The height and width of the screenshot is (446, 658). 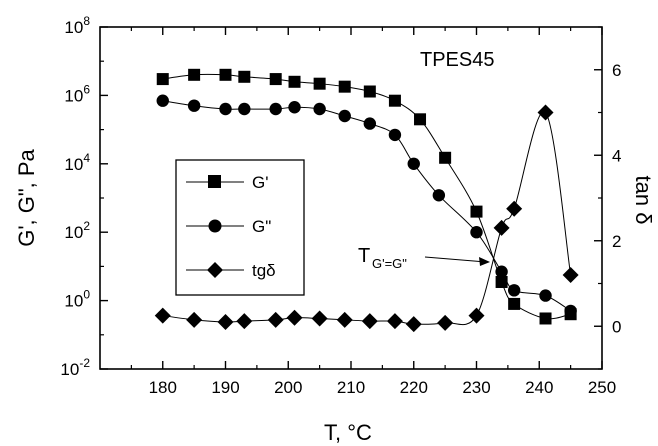 What do you see at coordinates (26, 197) in the screenshot?
I see `y-axis-label-left: G', G", Pa` at bounding box center [26, 197].